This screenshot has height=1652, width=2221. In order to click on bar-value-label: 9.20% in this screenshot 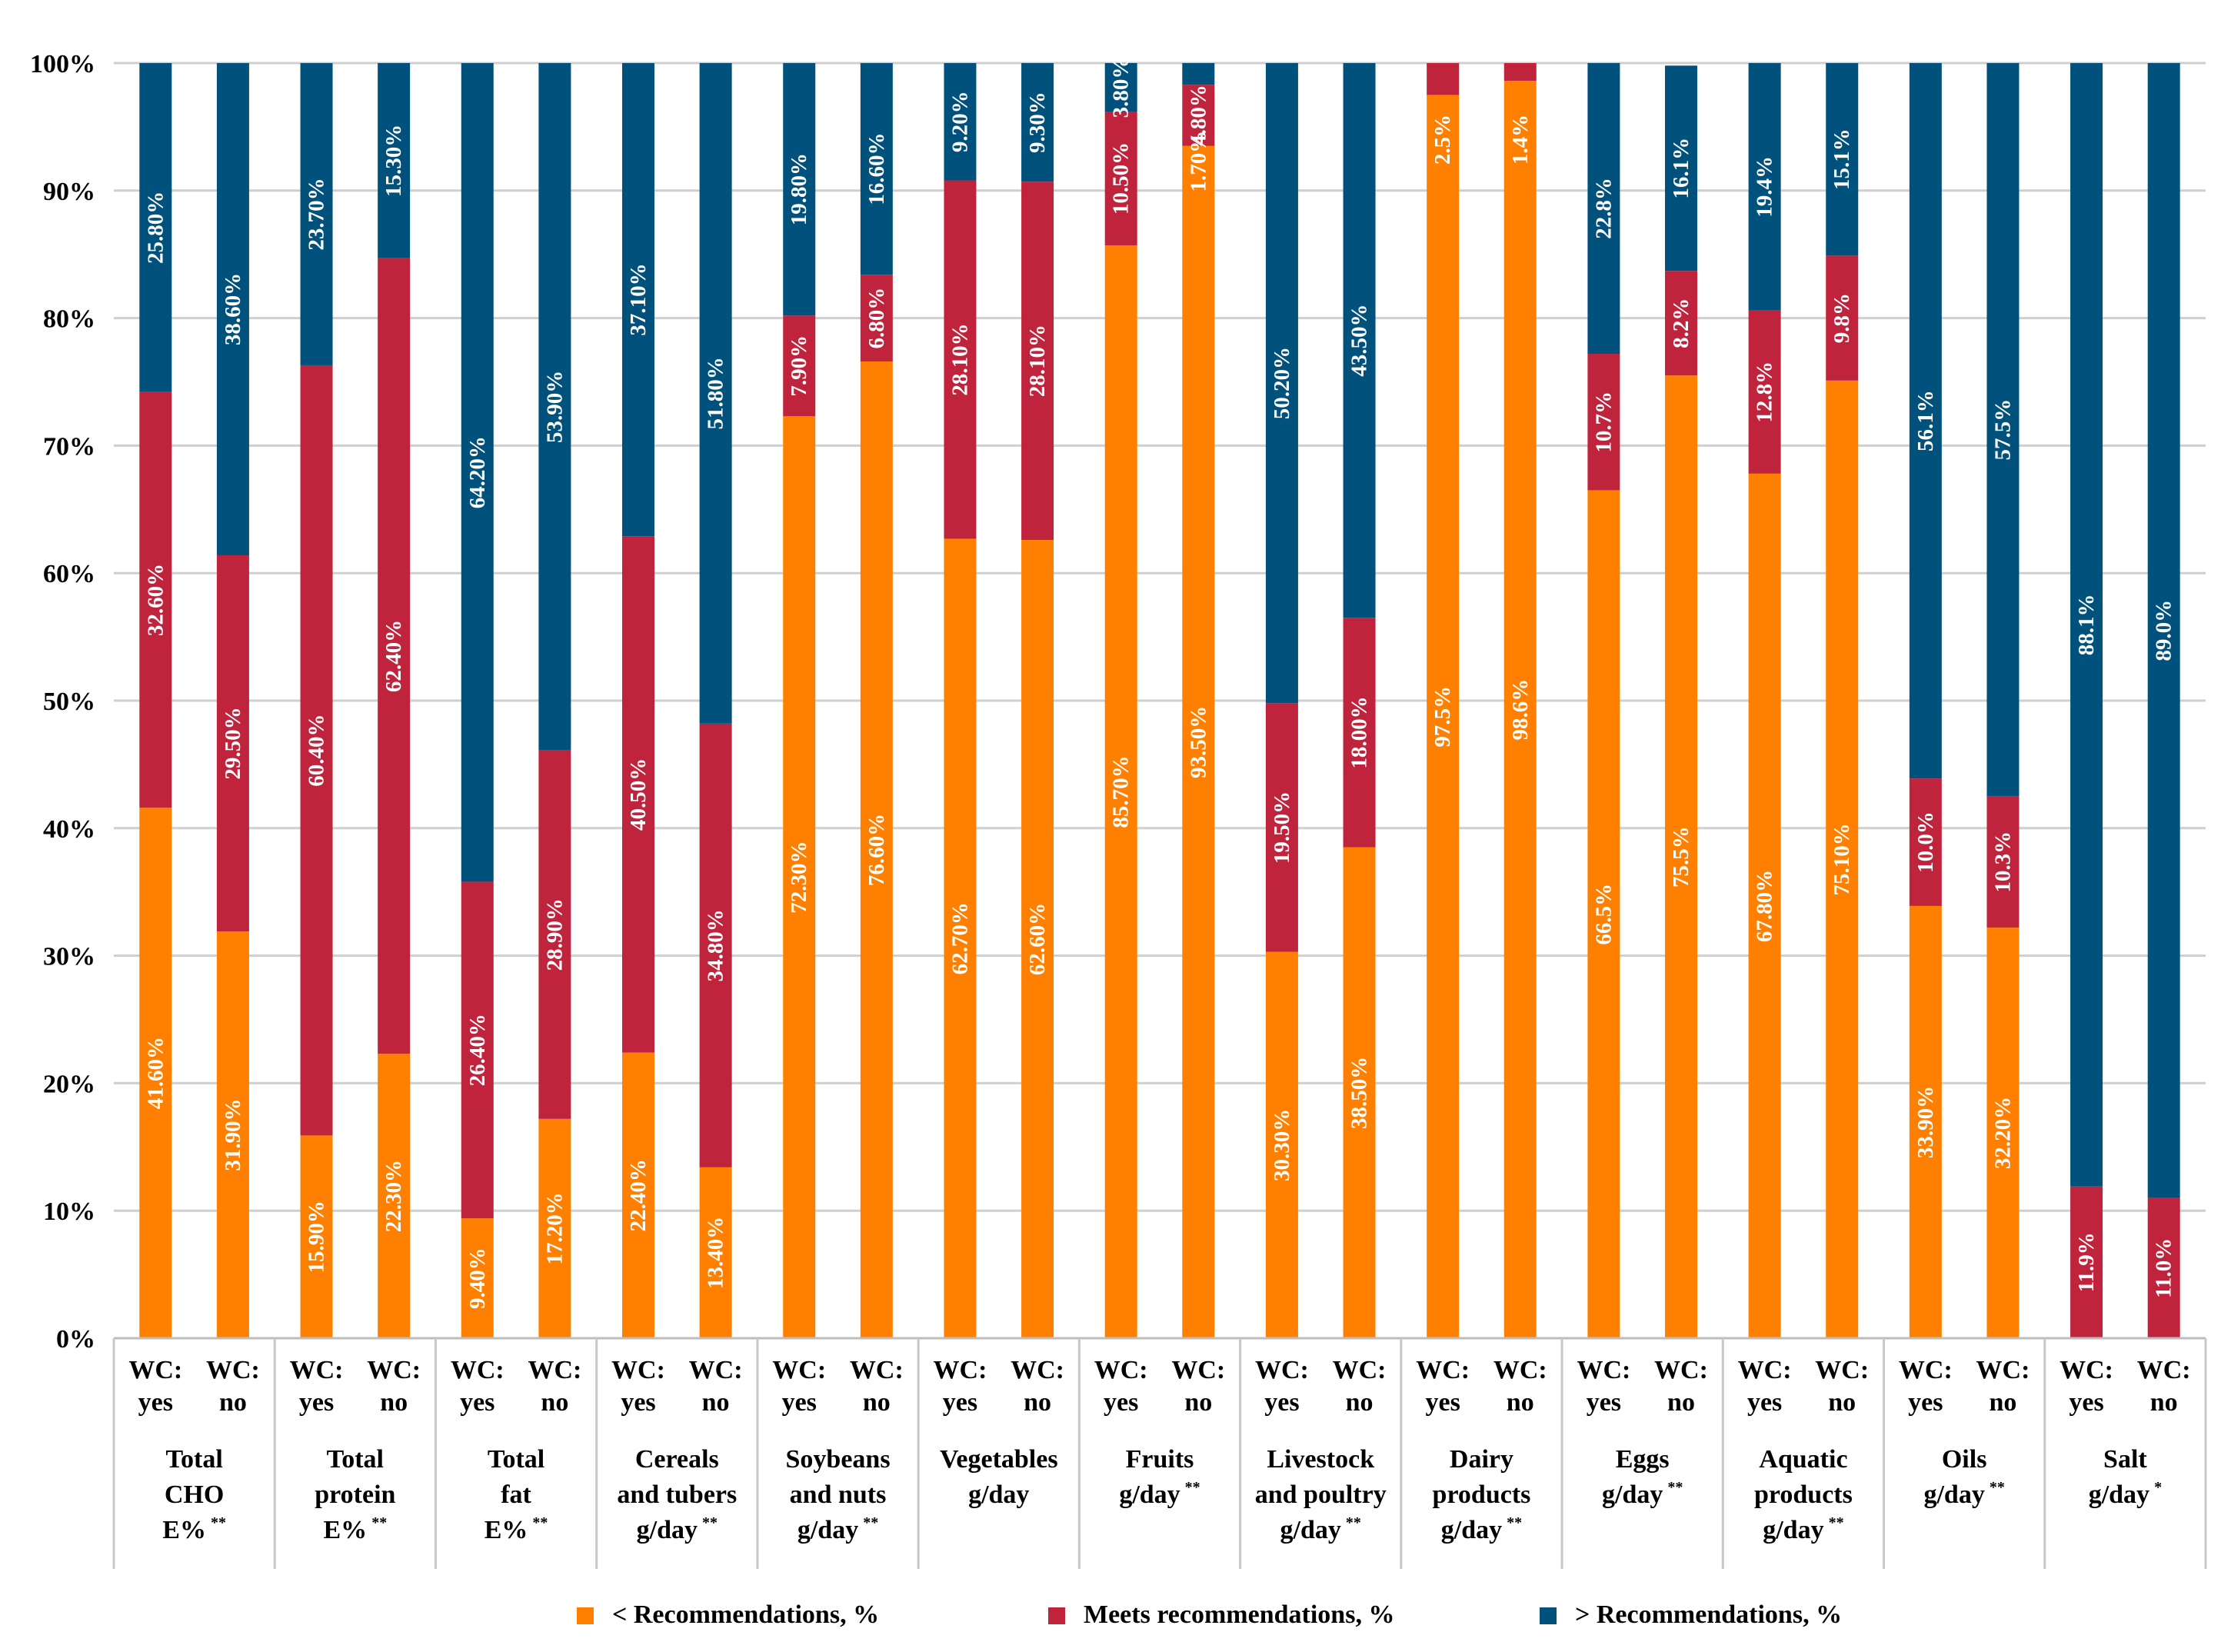, I will do `click(959, 121)`.